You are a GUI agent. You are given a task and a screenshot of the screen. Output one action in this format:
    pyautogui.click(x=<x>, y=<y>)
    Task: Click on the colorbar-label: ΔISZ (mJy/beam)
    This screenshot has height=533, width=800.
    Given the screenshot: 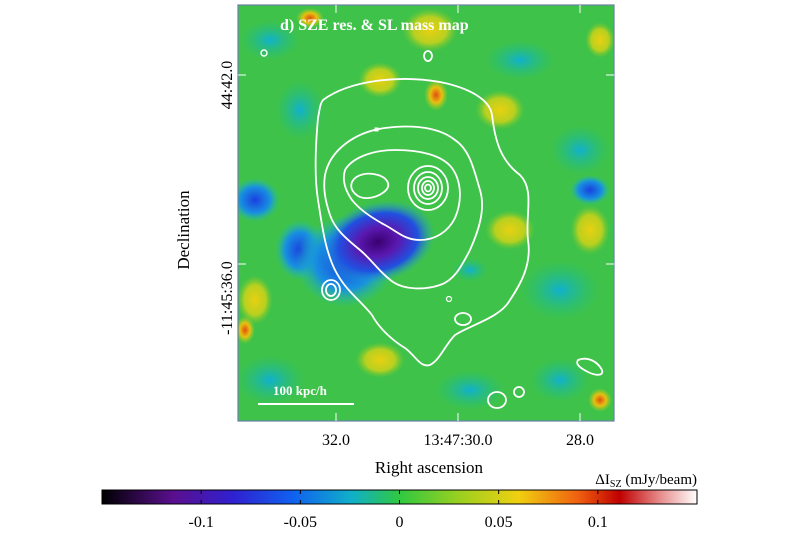 What is the action you would take?
    pyautogui.click(x=646, y=481)
    